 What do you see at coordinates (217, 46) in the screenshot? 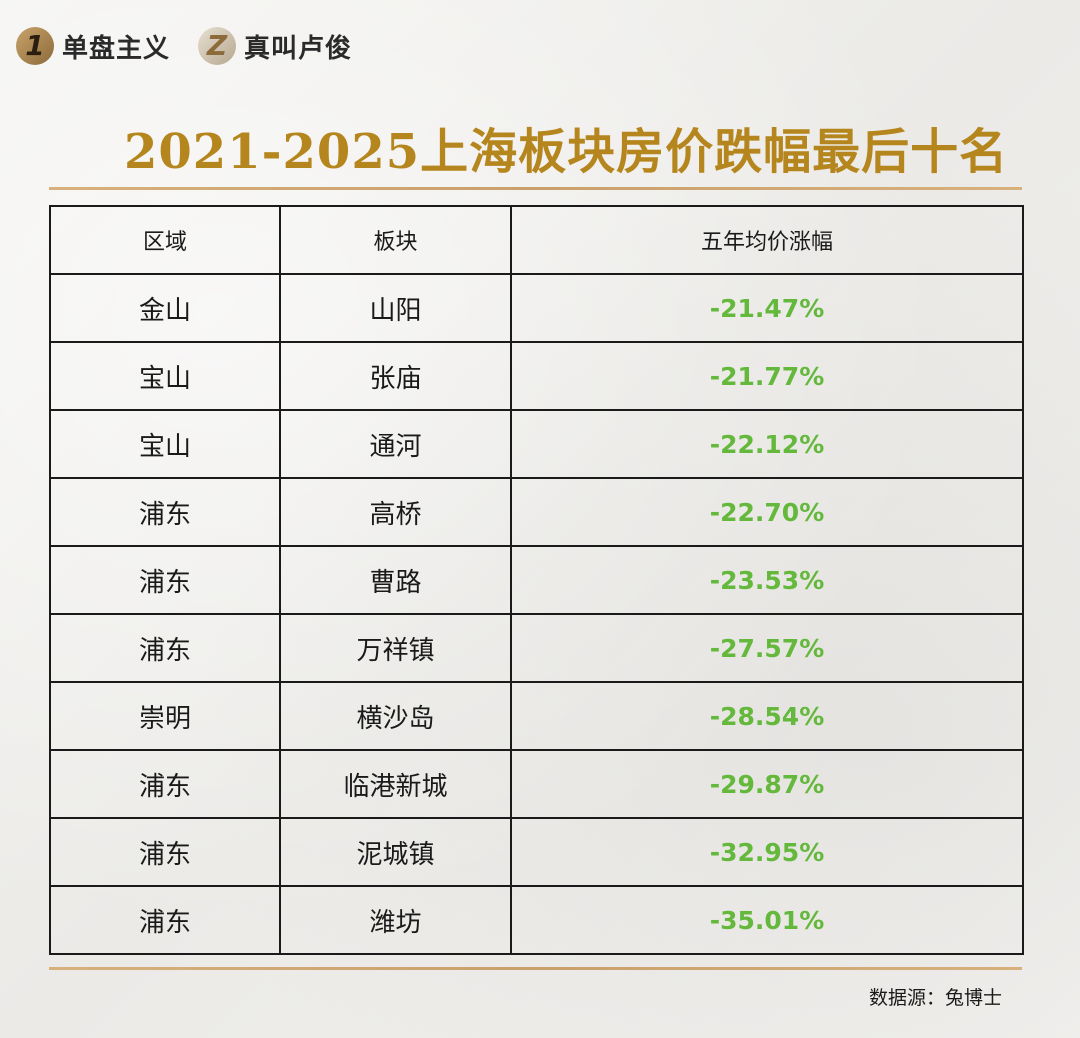
I see `brand-logo-2-icon: Z` at bounding box center [217, 46].